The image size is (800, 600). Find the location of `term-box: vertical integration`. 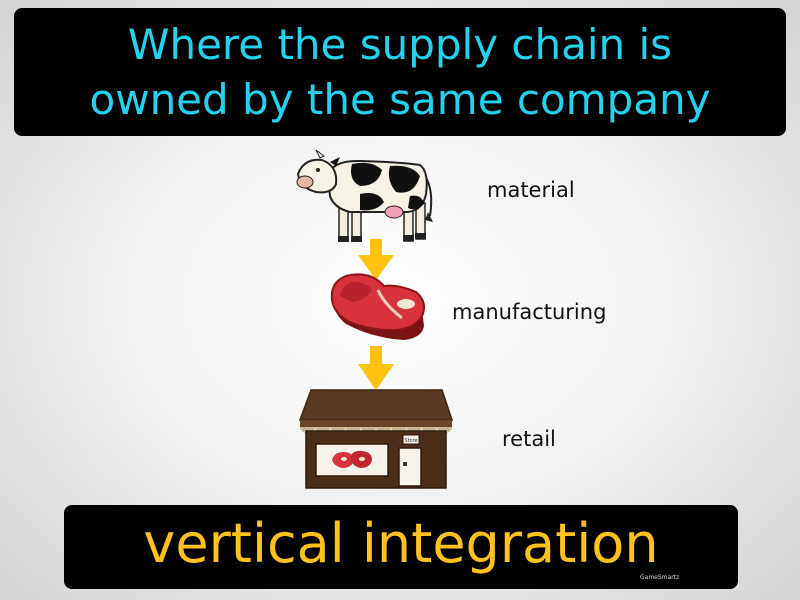

term-box: vertical integration is located at coordinates (401, 547).